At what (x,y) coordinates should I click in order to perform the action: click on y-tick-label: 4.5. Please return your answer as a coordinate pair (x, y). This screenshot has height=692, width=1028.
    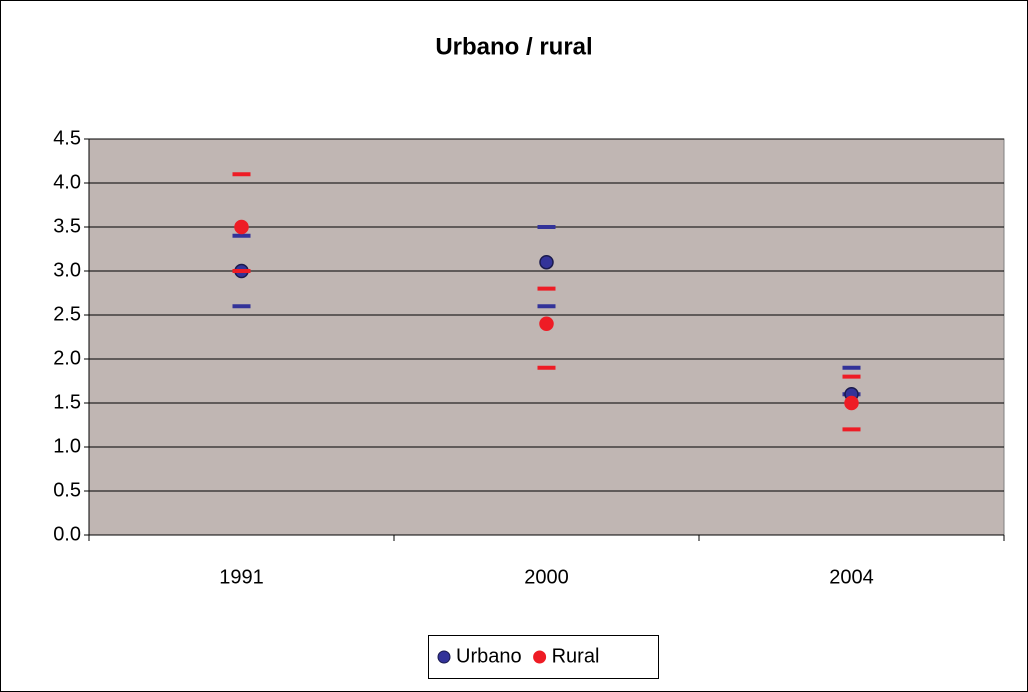
    Looking at the image, I should click on (67, 138).